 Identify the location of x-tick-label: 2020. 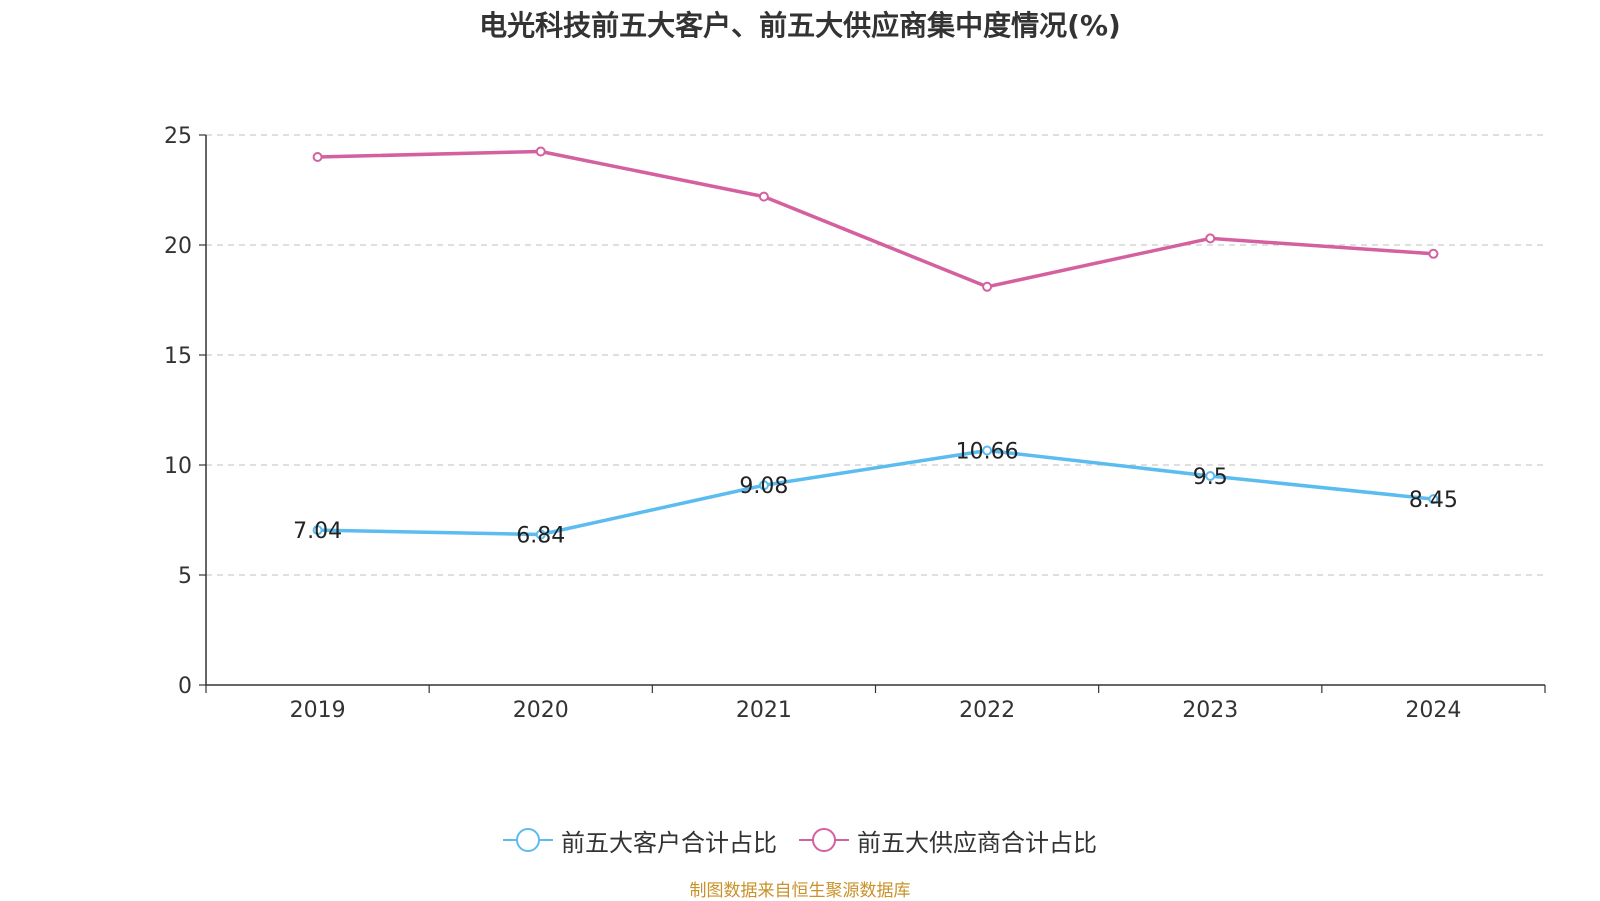
(541, 710).